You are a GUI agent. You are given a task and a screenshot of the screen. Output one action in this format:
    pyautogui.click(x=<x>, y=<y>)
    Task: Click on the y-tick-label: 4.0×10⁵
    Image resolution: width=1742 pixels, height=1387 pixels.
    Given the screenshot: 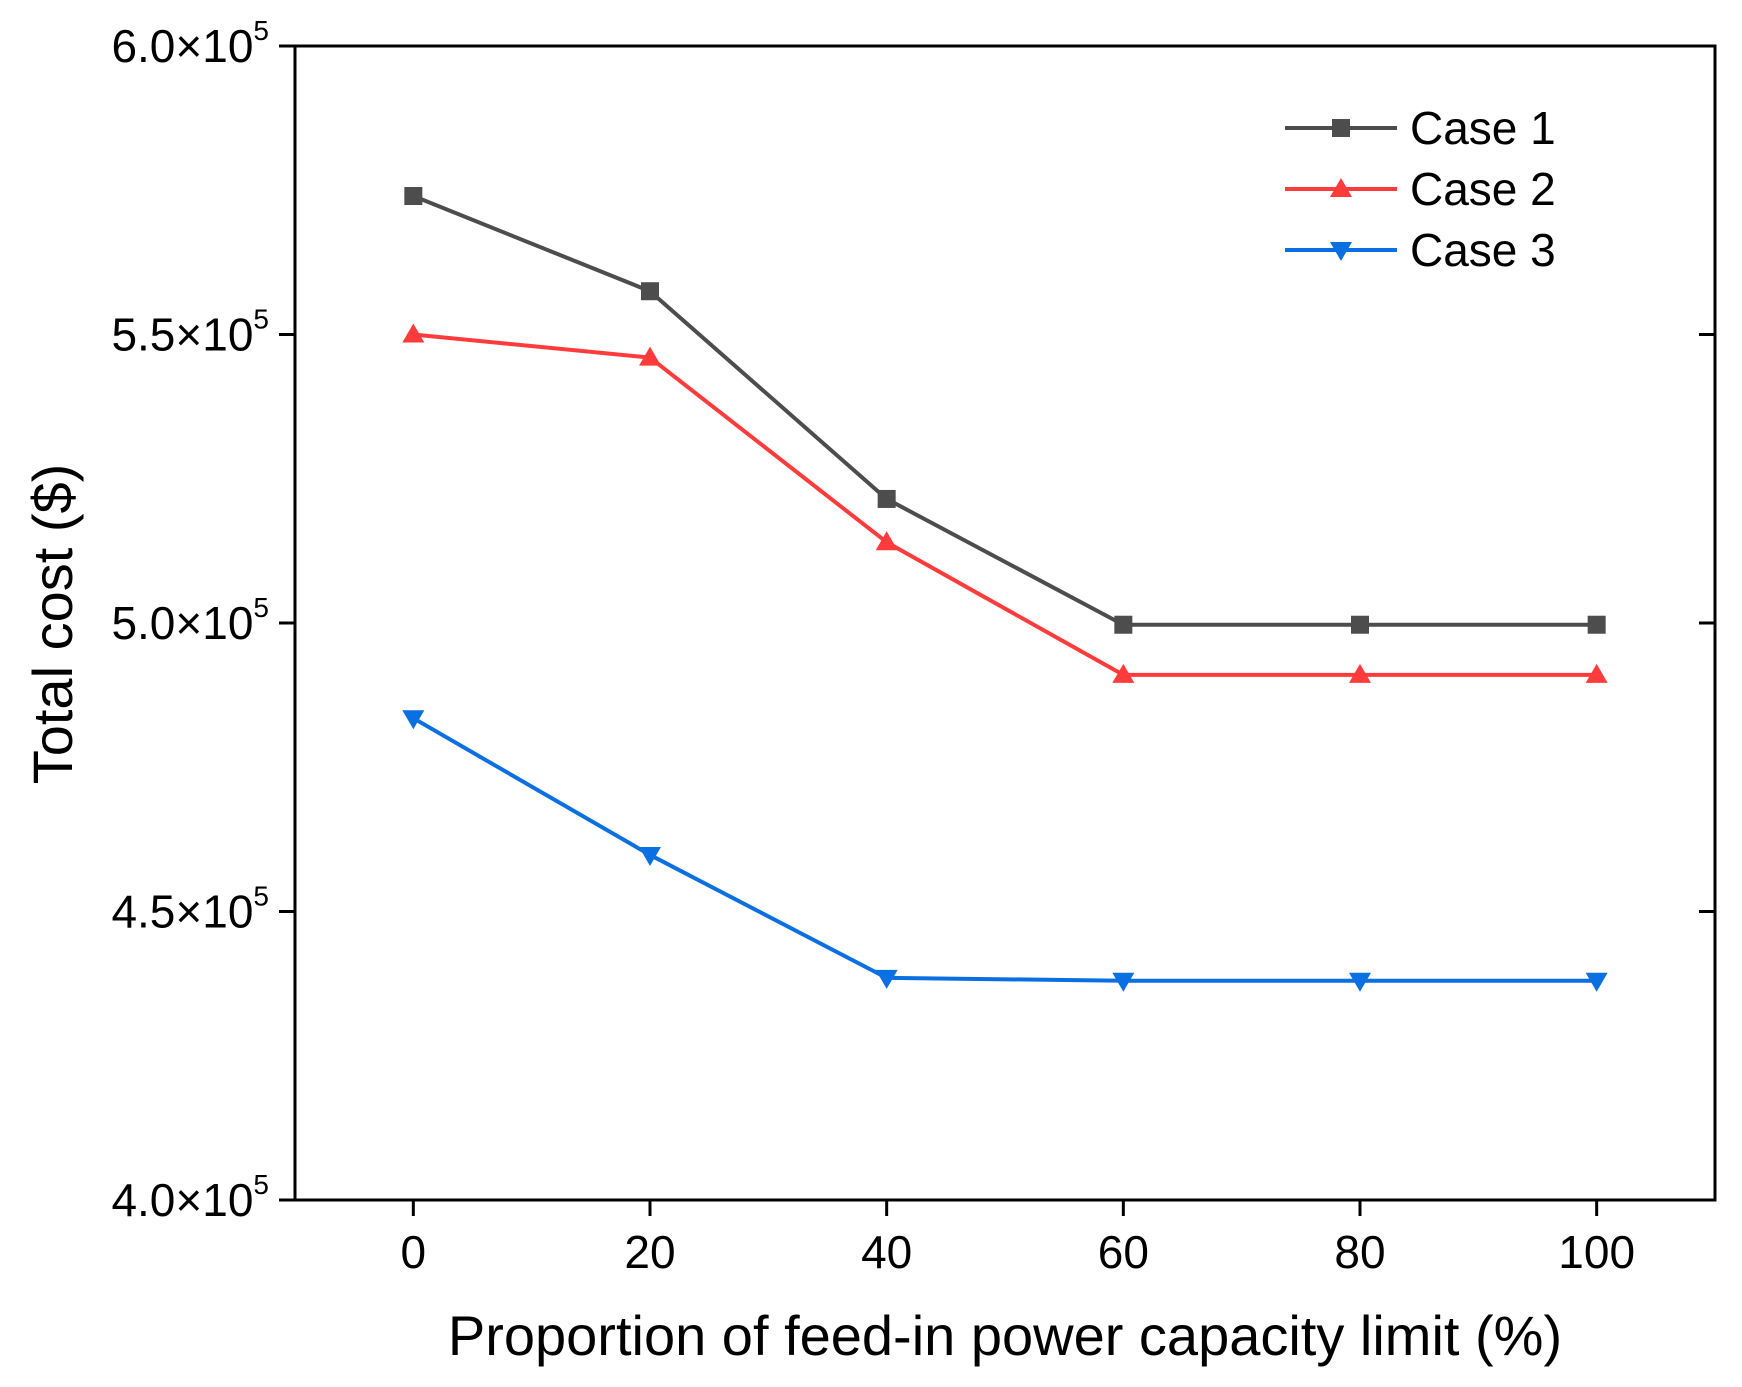 What is the action you would take?
    pyautogui.click(x=190, y=1197)
    